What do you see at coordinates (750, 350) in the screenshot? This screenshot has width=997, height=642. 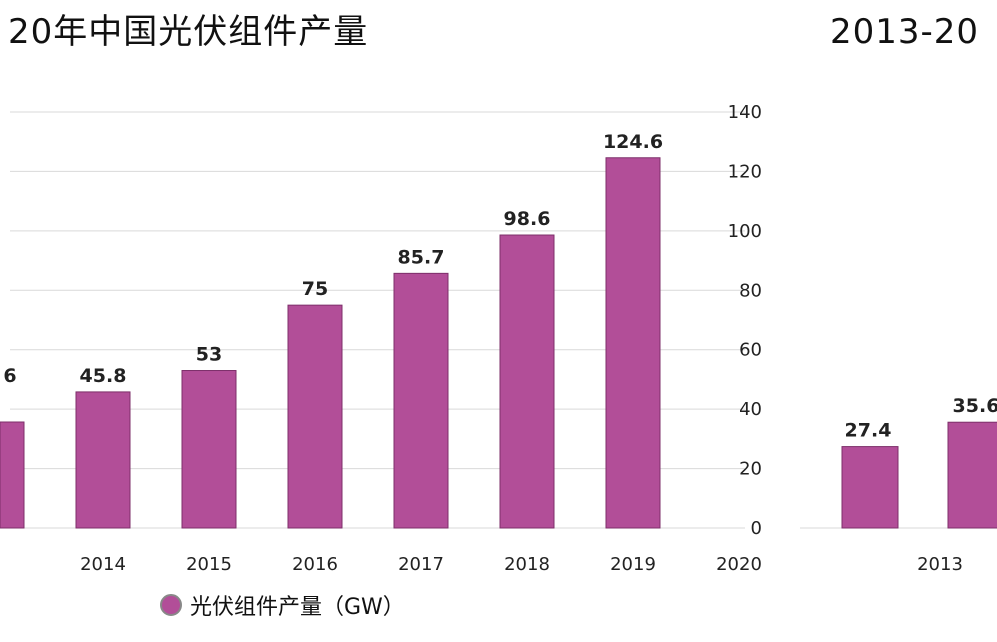 I see `y-tick-label: 60` at bounding box center [750, 350].